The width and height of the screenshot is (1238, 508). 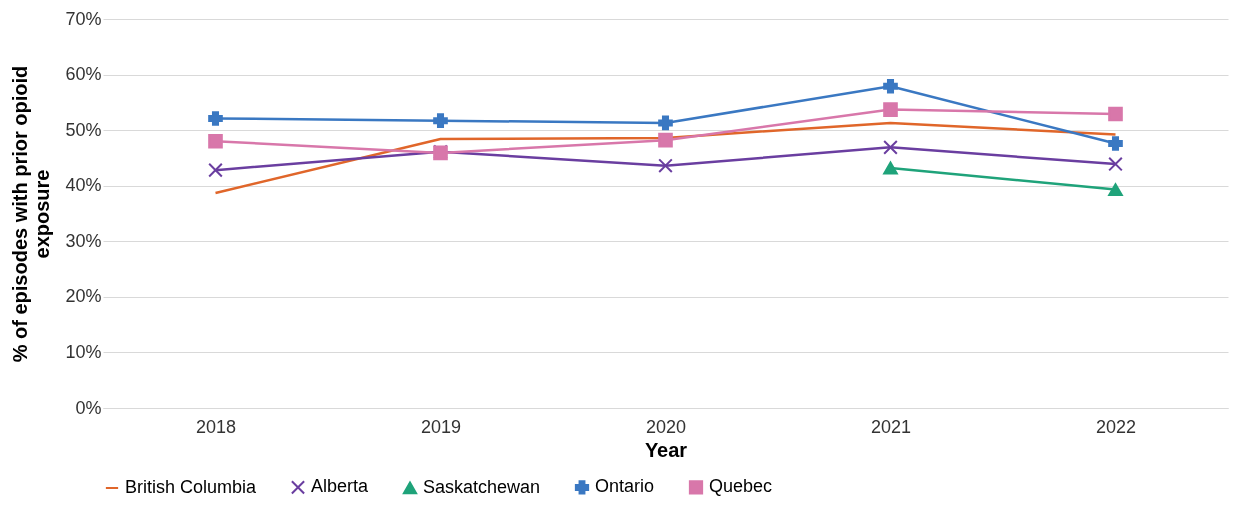 What do you see at coordinates (1116, 426) in the screenshot?
I see `x-tick-label: 2022` at bounding box center [1116, 426].